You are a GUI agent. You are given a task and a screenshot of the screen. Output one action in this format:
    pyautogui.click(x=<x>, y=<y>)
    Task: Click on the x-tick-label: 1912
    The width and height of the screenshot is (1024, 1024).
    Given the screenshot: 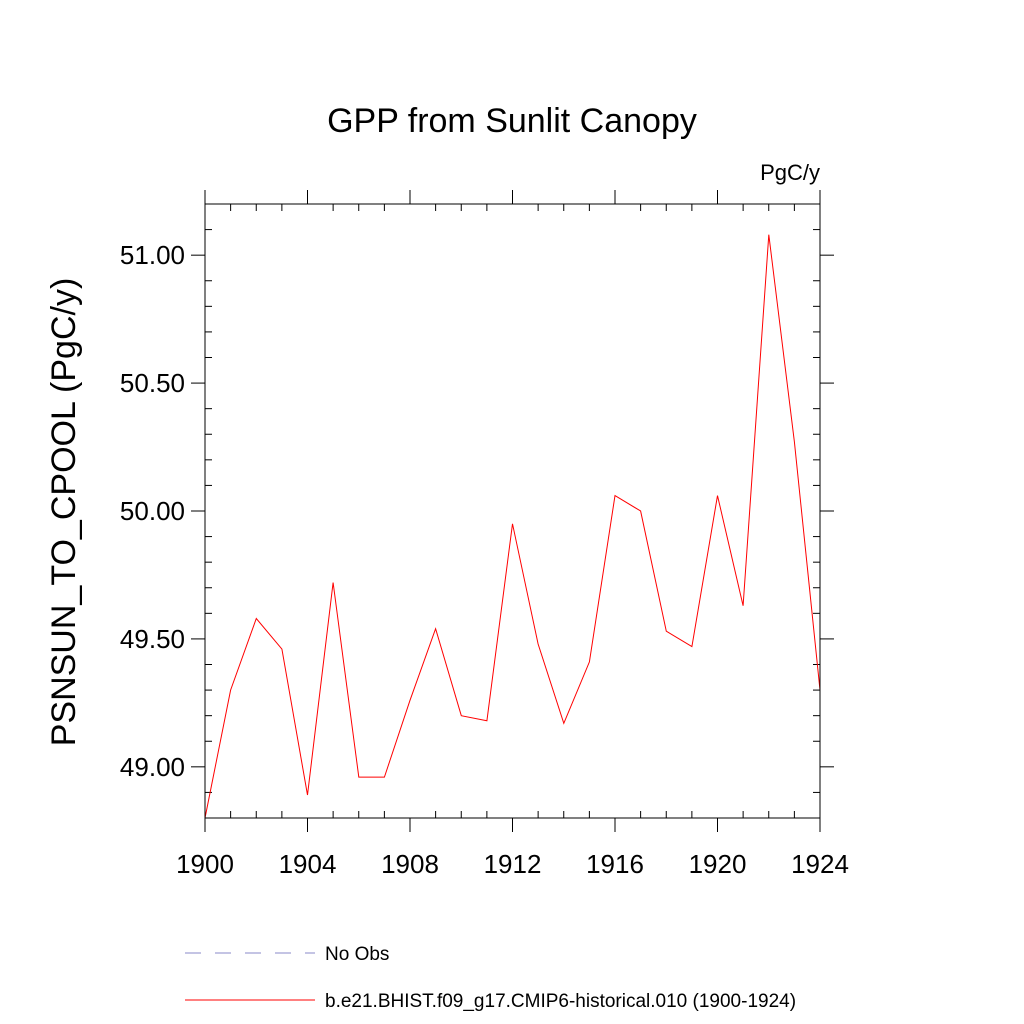 What is the action you would take?
    pyautogui.click(x=513, y=864)
    